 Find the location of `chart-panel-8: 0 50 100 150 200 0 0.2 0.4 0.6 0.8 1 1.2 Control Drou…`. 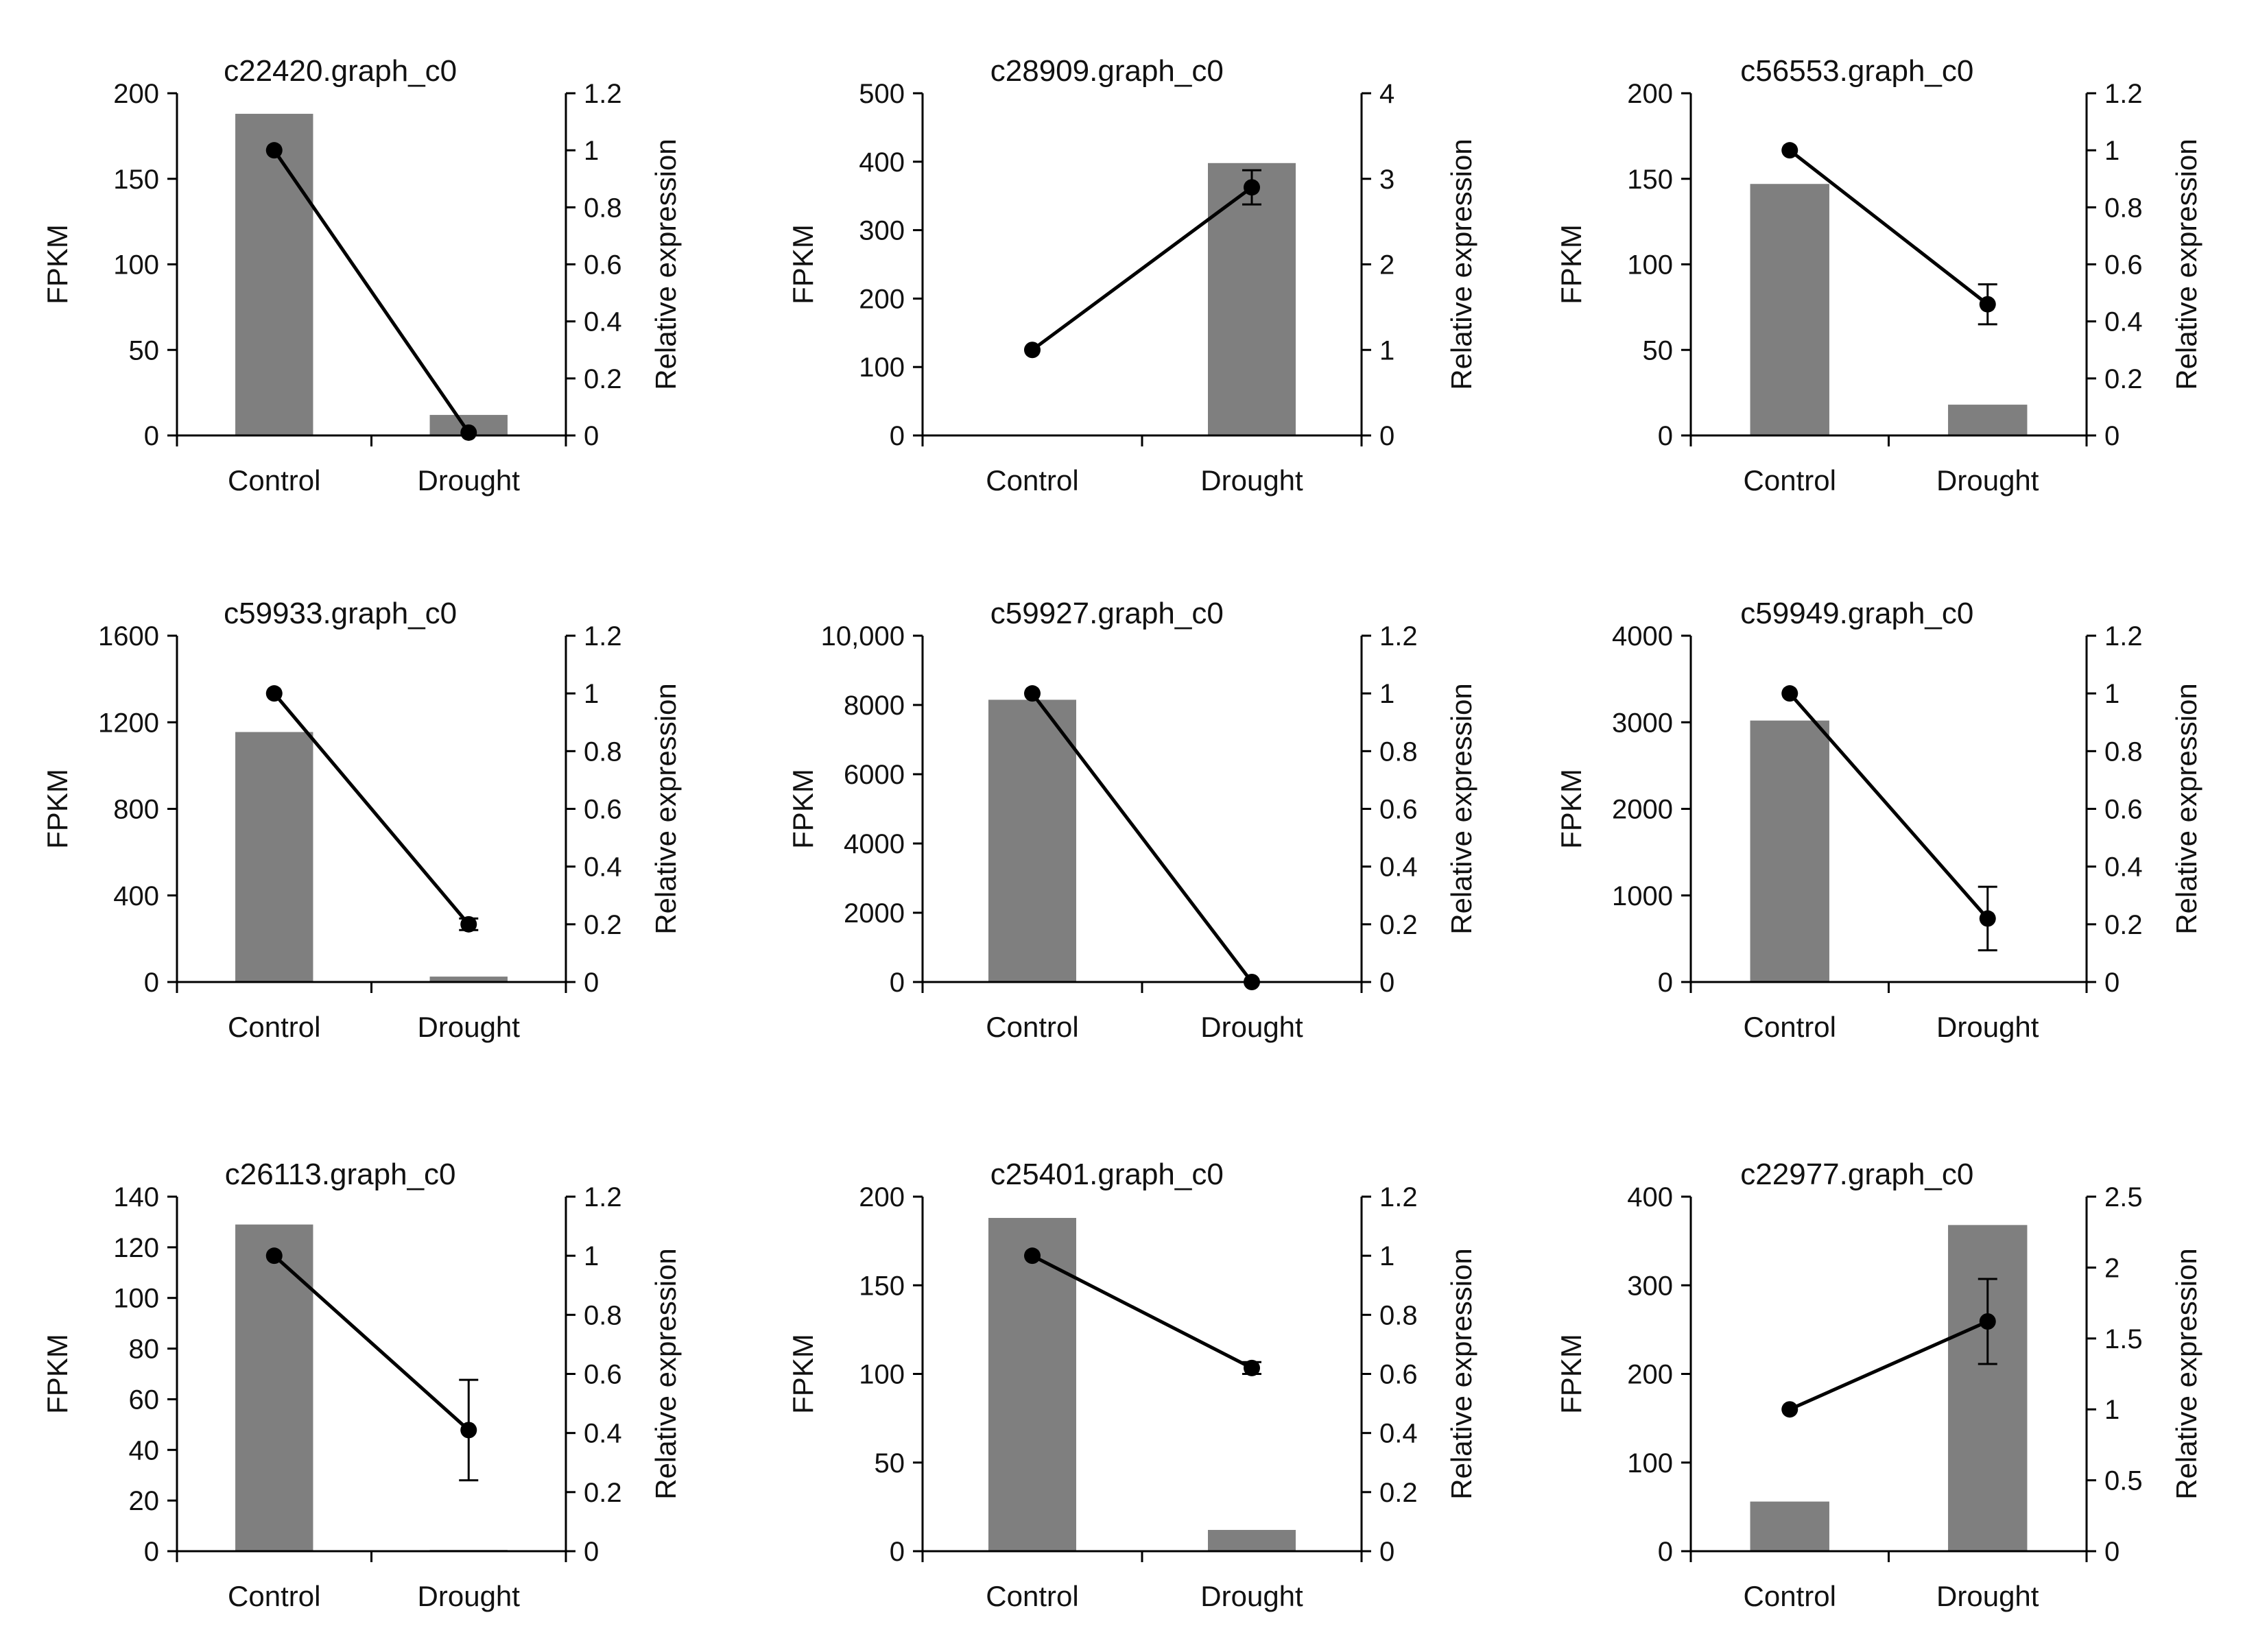

chart-panel-8: 0 50 100 150 200 0 0.2 0.4 0.6 0.8 1 1.2 Control Drou… is located at coordinates (1132, 1385).